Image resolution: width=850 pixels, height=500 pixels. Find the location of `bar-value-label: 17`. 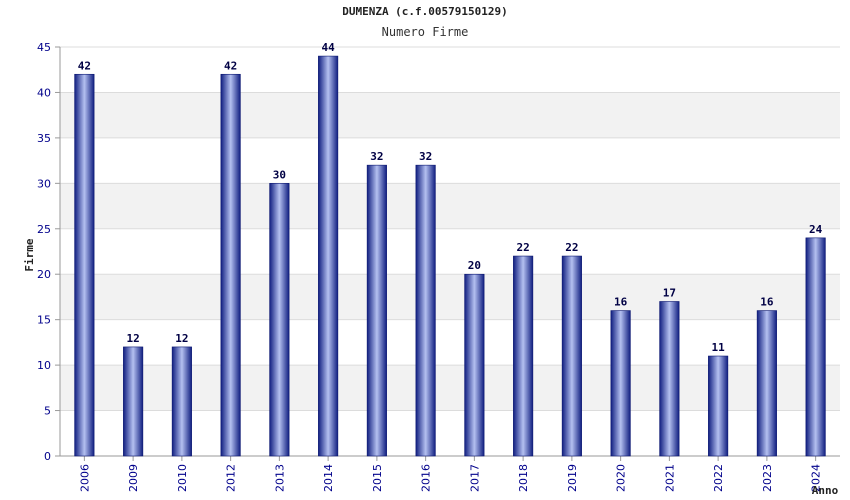

bar-value-label: 17 is located at coordinates (669, 292).